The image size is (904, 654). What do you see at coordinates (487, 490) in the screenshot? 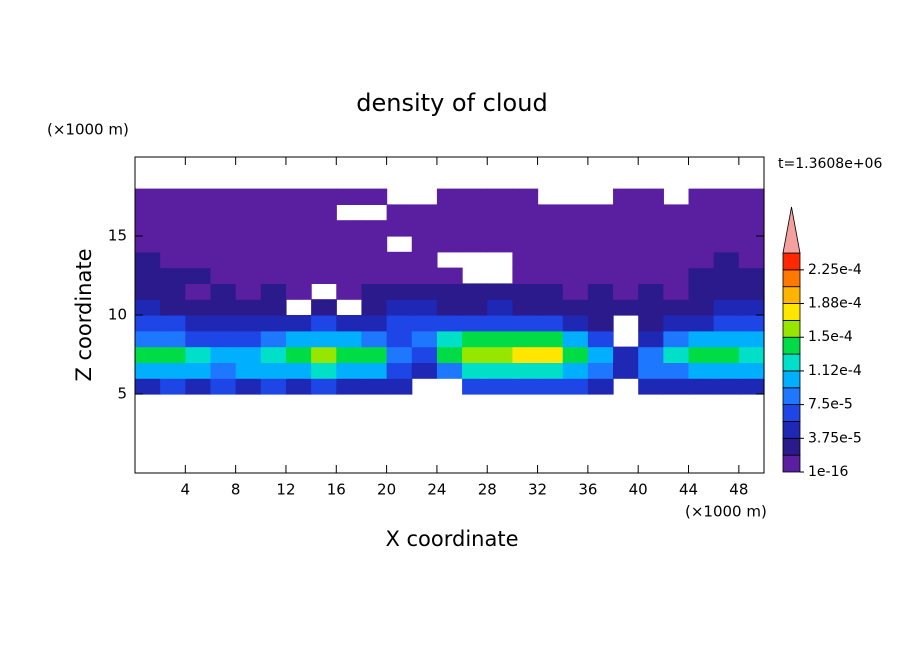
I see `x-tick-label: 28` at bounding box center [487, 490].